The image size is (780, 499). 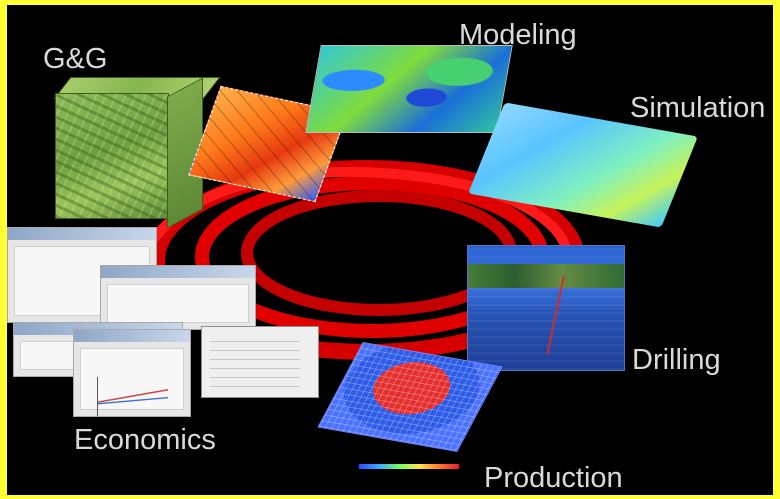 I want to click on economics-chart-content, so click(x=178, y=303).